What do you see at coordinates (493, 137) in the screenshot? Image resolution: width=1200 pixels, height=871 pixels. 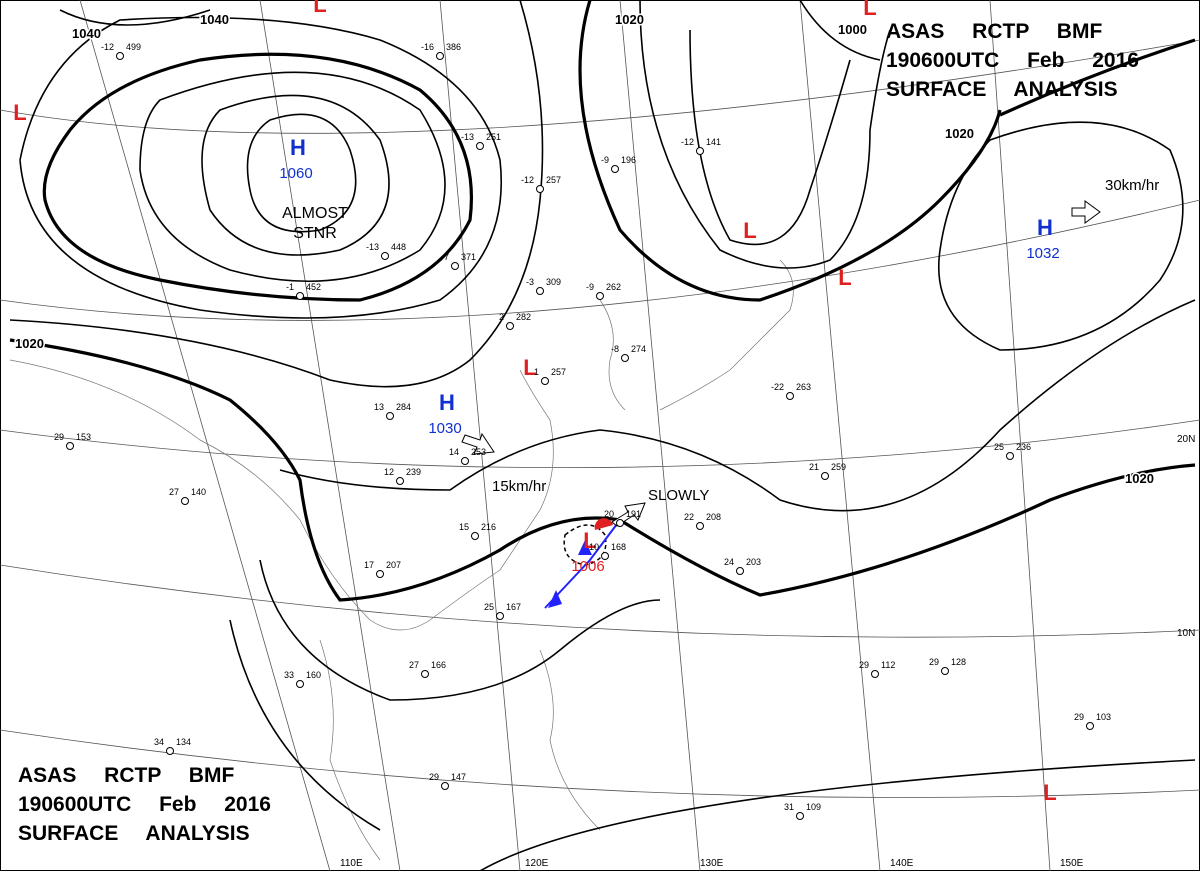 I see `station-pressure: 251` at bounding box center [493, 137].